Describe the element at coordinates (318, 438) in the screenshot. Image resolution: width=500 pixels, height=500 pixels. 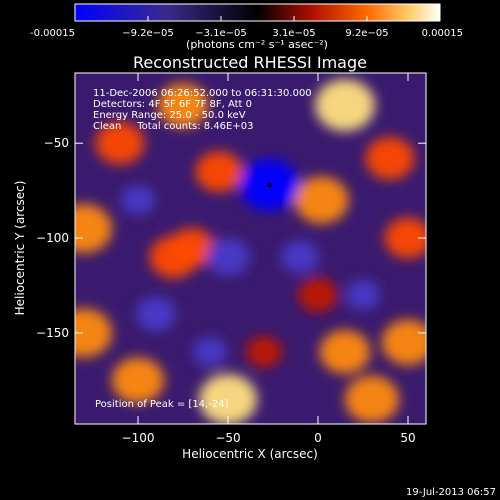
I see `x-tick-label: 0` at that location.